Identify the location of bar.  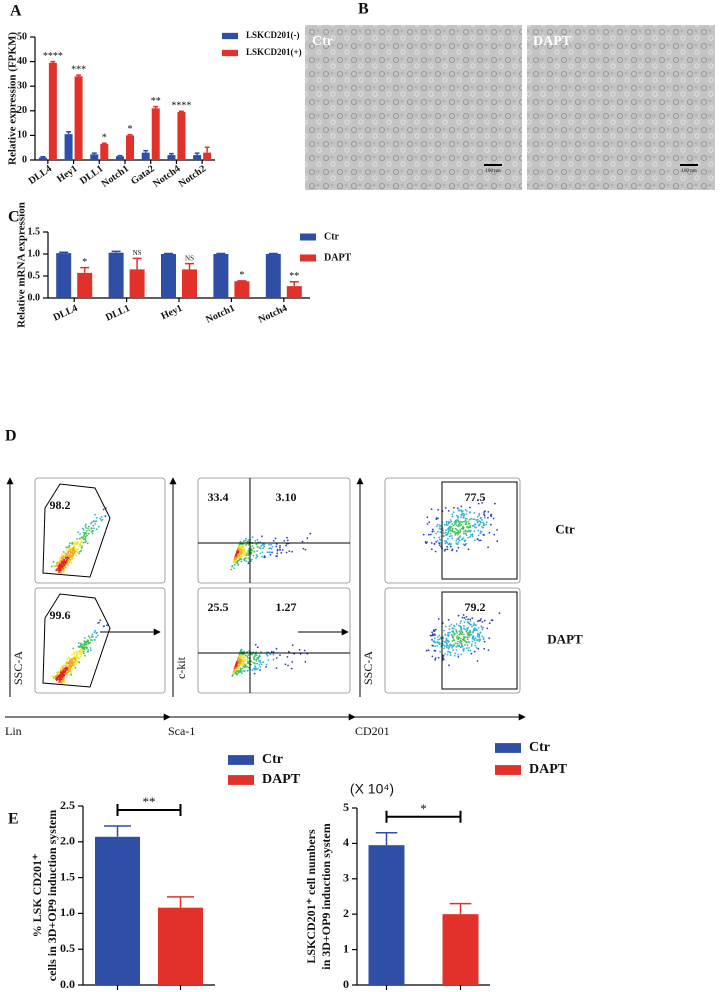
(137, 283).